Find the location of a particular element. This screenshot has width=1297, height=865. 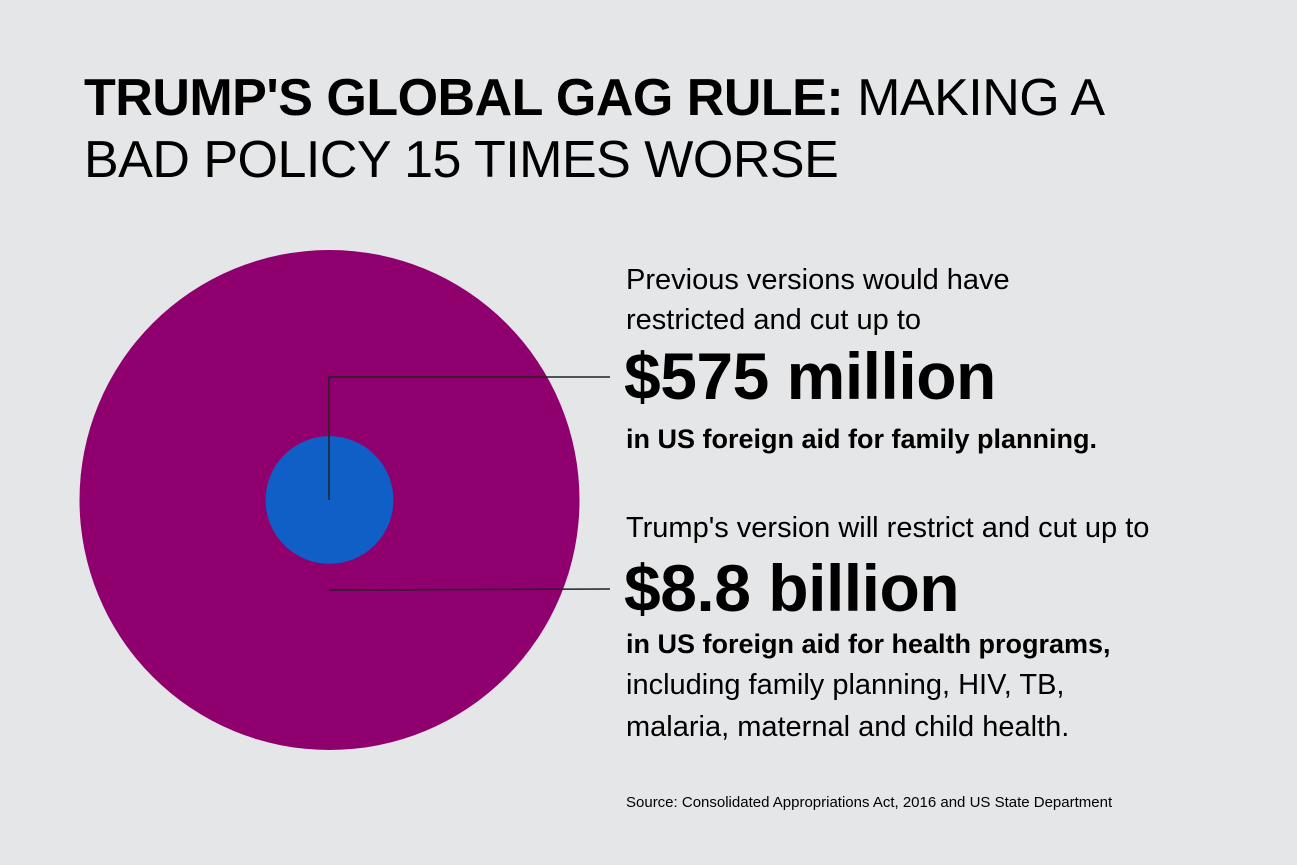

title-line-1: TRUMP'S GLOBAL GAG RULE: MAKING A is located at coordinates (594, 98).